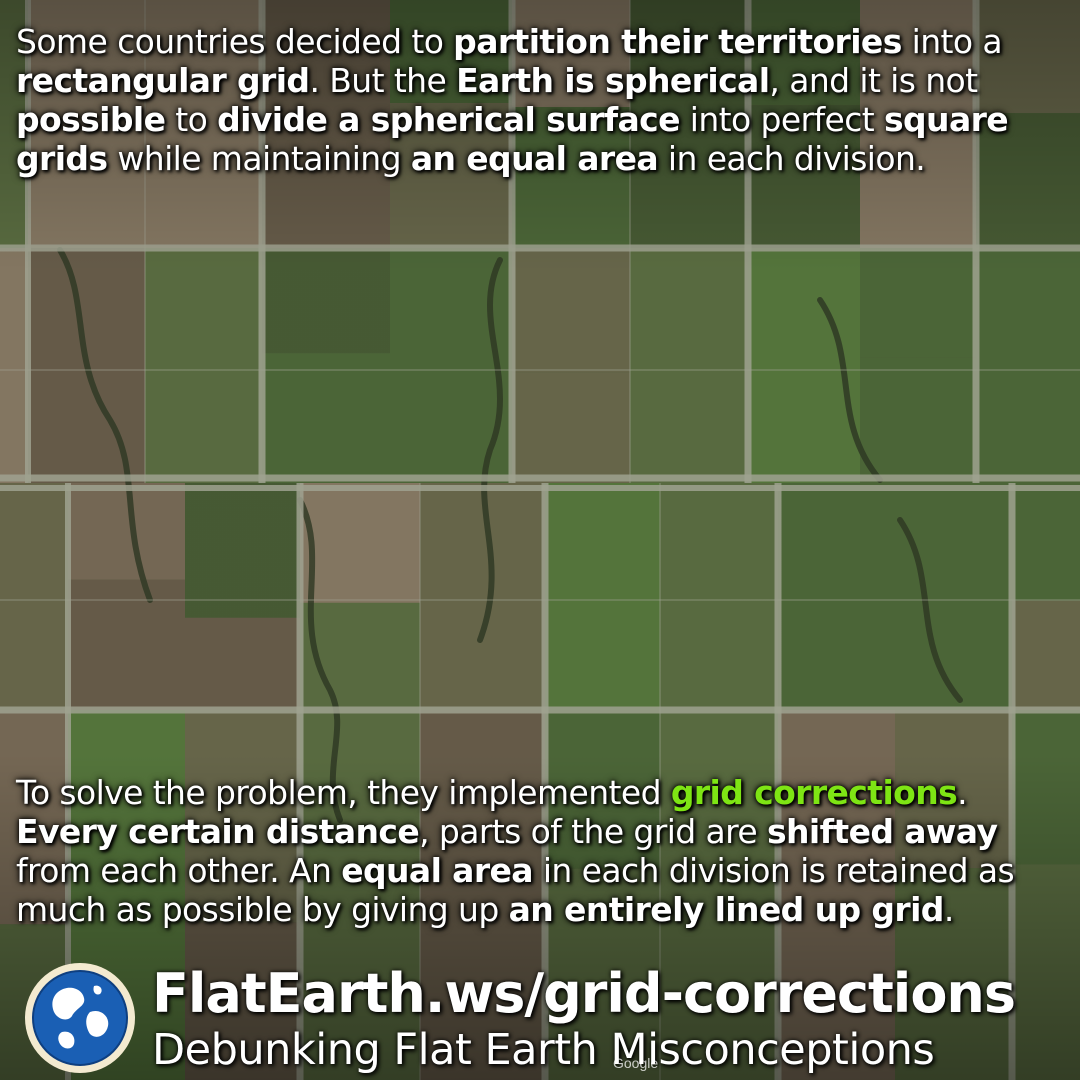 The image size is (1080, 1080). What do you see at coordinates (179, 870) in the screenshot?
I see `body-text: from each other. An` at bounding box center [179, 870].